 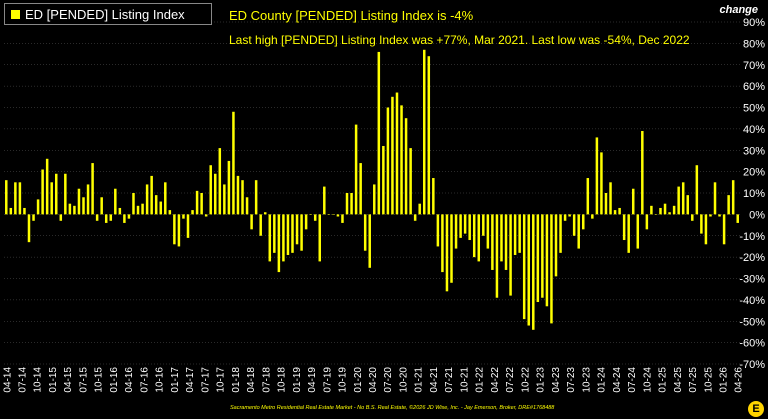 What do you see at coordinates (752, 237) in the screenshot?
I see `y-tick-label: -10%` at bounding box center [752, 237].